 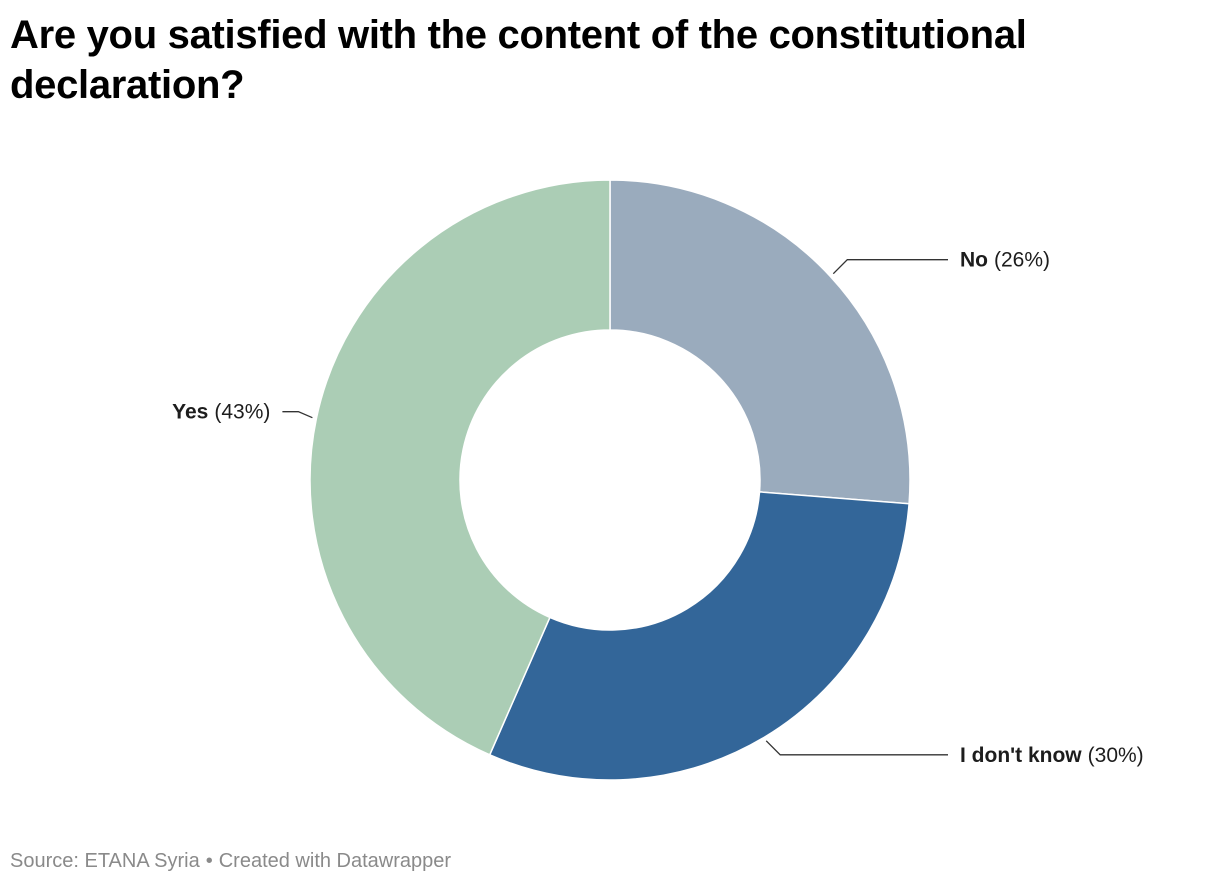 I want to click on slice-label-no: No (26%), so click(x=1005, y=260).